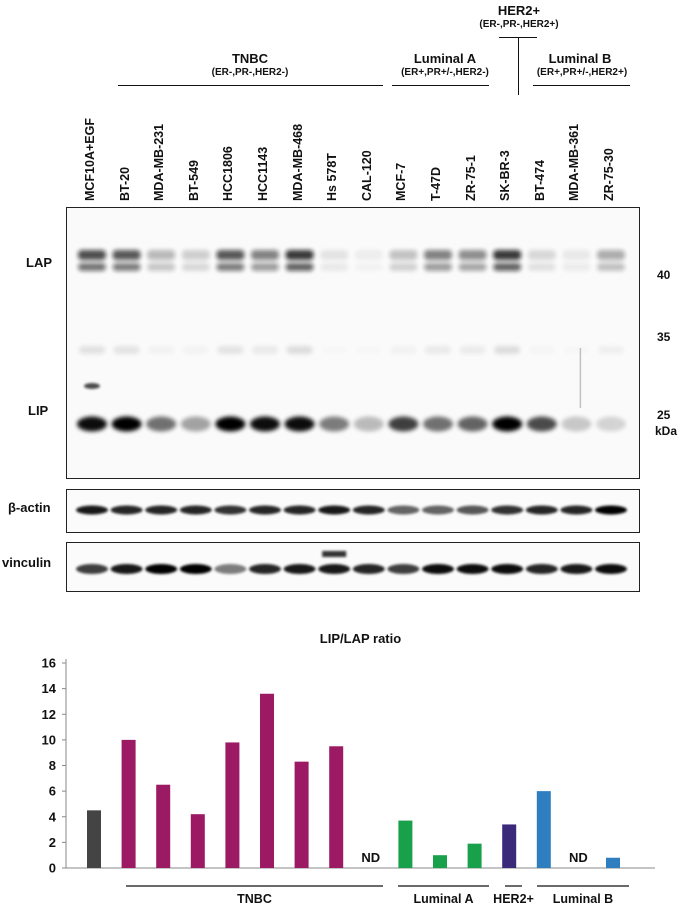 The height and width of the screenshot is (907, 685). I want to click on luminal-b-group-title: Luminal B, so click(580, 58).